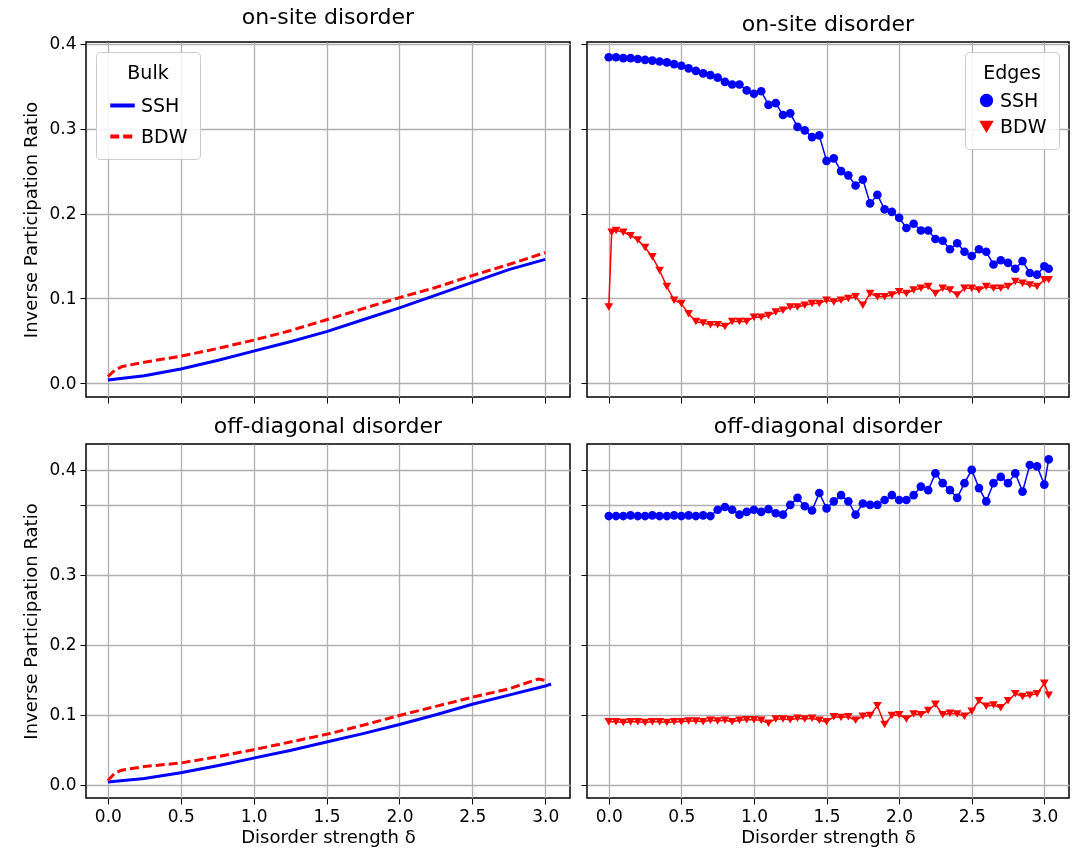  What do you see at coordinates (1012, 72) in the screenshot?
I see `legend-title: Edges` at bounding box center [1012, 72].